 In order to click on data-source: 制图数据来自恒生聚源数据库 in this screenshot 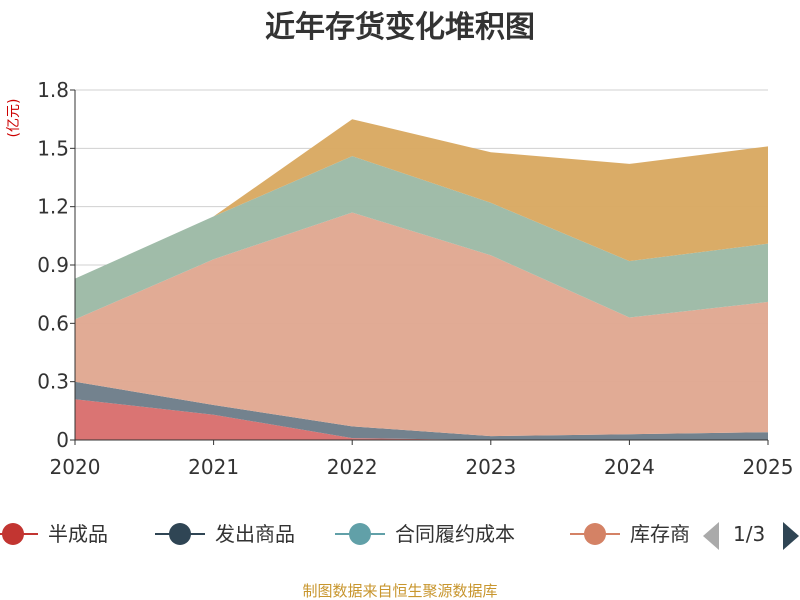, I will do `click(399, 591)`.